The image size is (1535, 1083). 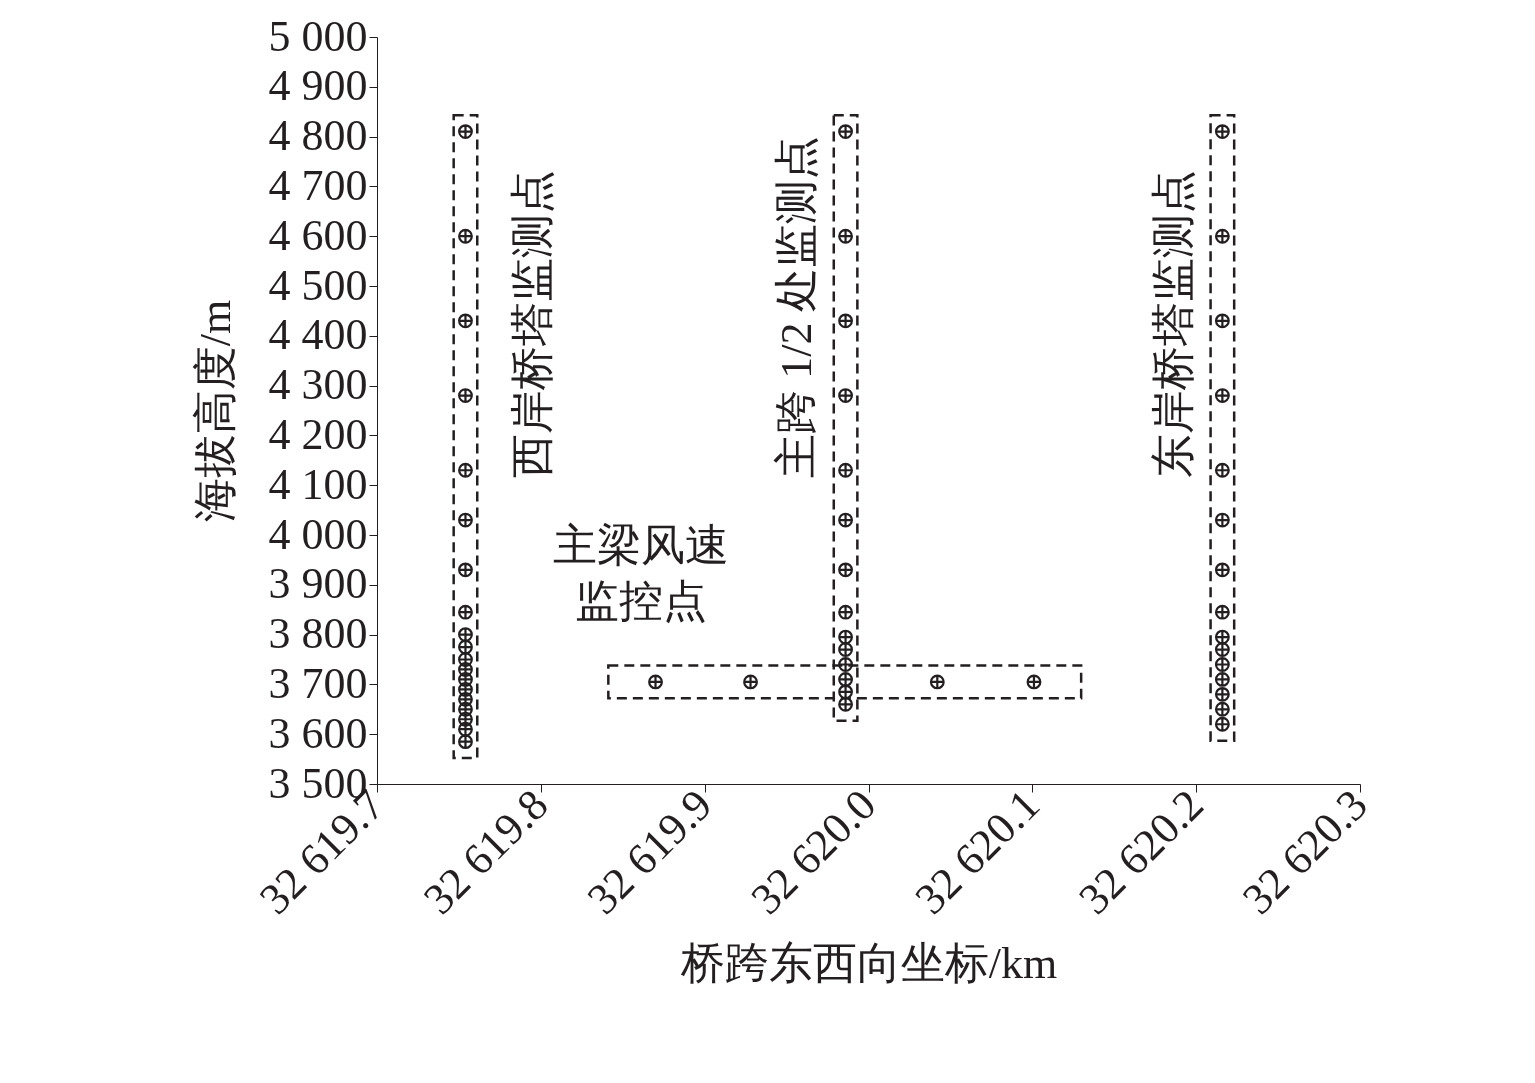 I want to click on annotation: 主跨 1/2 处监测点, so click(x=797, y=306).